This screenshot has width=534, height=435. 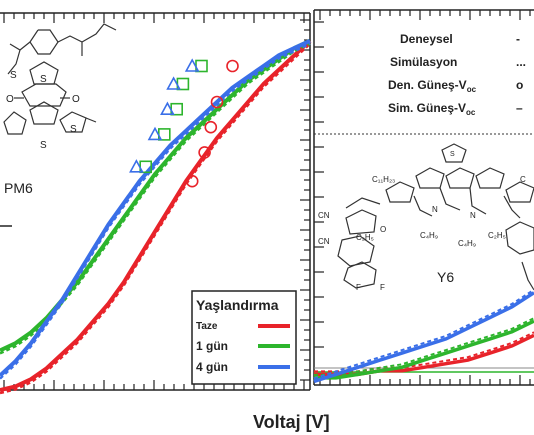 What do you see at coordinates (212, 346) in the screenshot?
I see `legend-label-1-gun: 1 gün` at bounding box center [212, 346].